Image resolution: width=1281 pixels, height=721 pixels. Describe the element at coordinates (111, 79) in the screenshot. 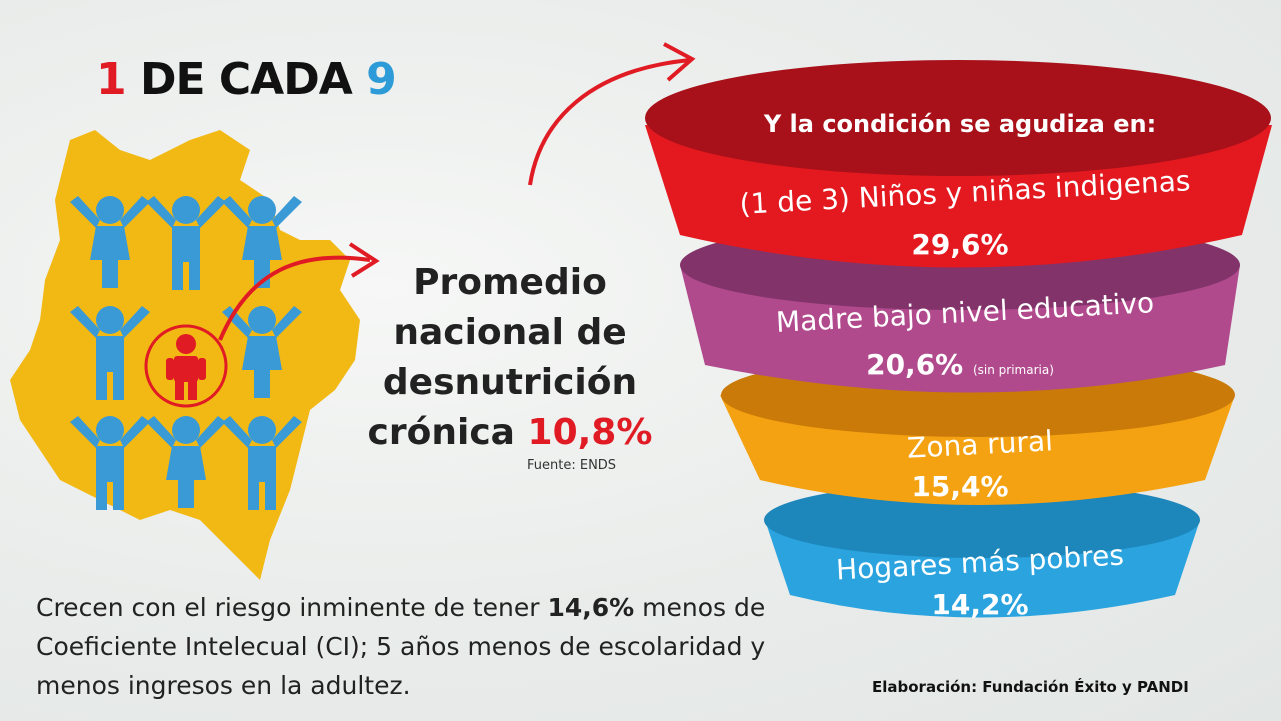

I see `headline-one: 1` at that location.